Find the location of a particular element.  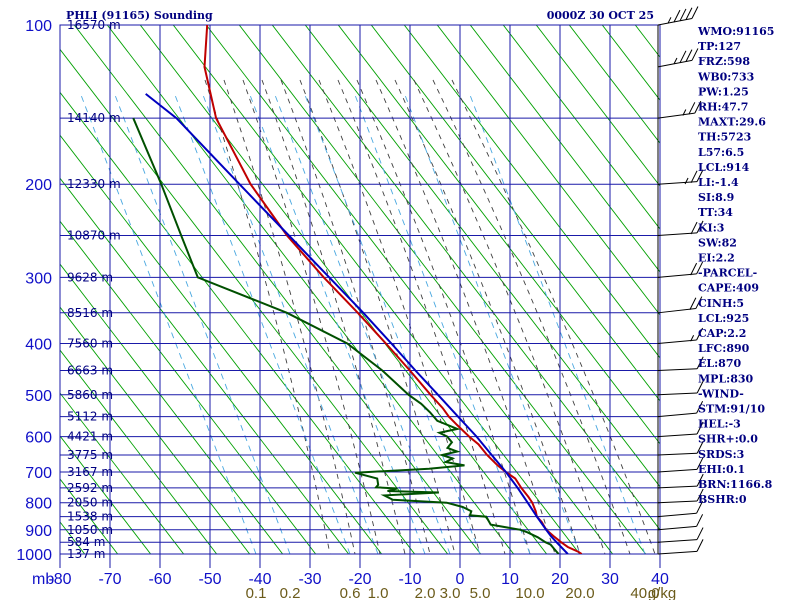

pressure-tick-label: 600 is located at coordinates (38, 438).